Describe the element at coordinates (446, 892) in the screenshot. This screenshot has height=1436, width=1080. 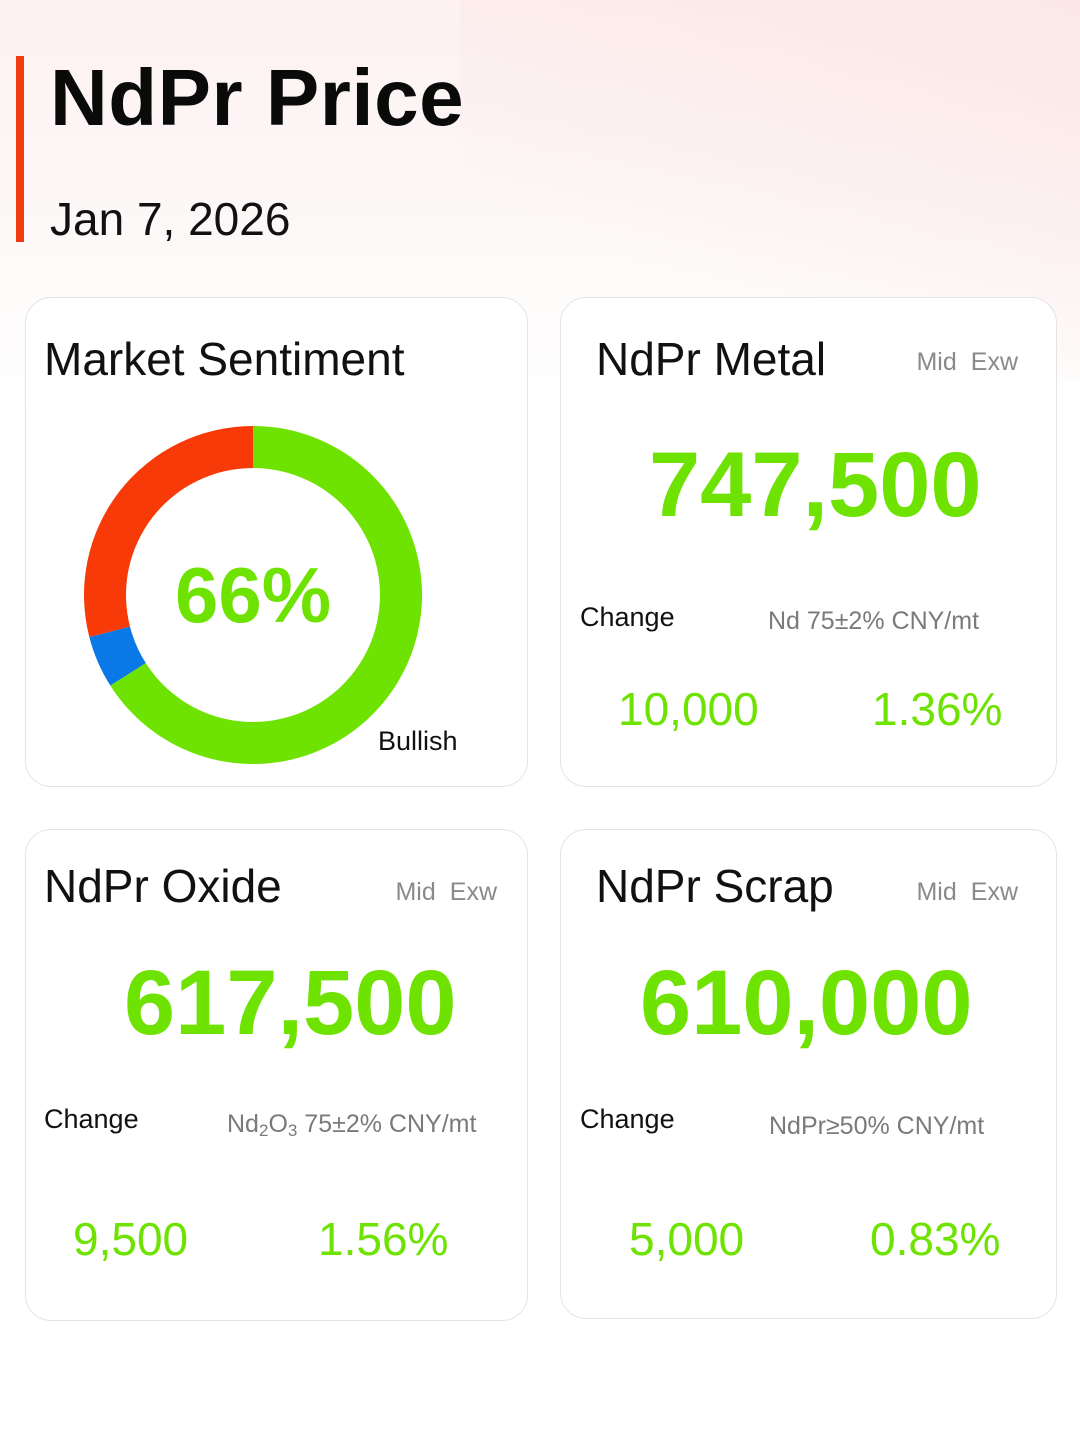
I see `ndpr-oxide-tag: Mid Exw` at that location.